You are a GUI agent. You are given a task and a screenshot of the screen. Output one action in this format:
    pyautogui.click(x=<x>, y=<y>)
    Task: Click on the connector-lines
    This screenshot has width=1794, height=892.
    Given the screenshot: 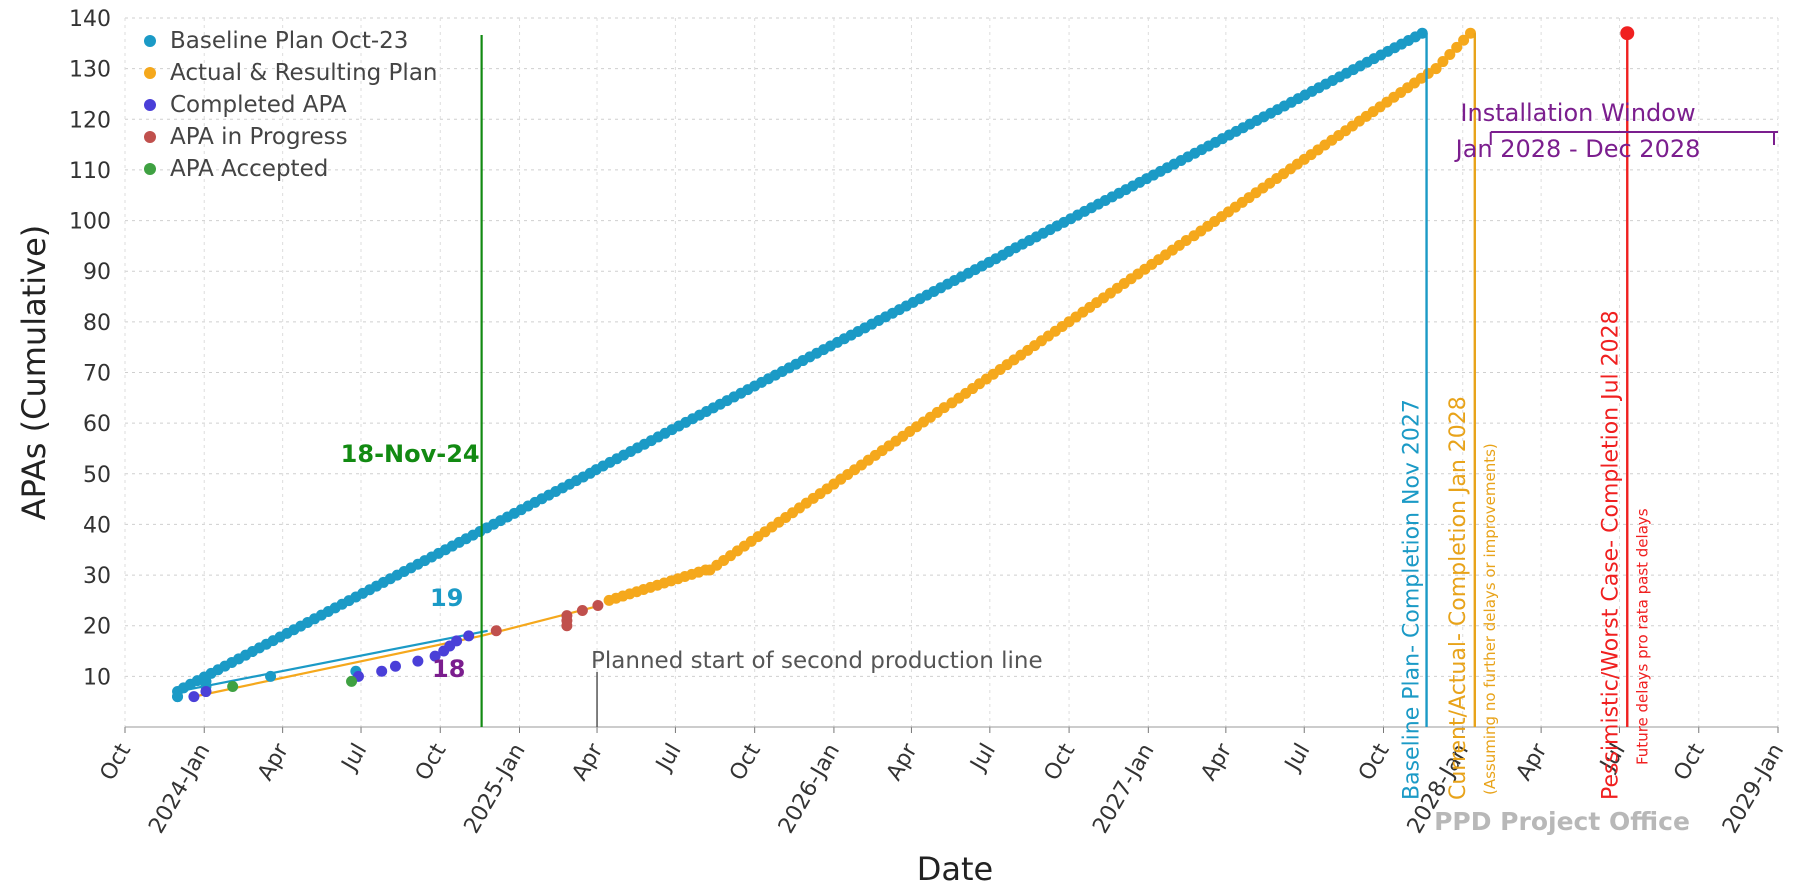 What is the action you would take?
    pyautogui.click(x=389, y=651)
    